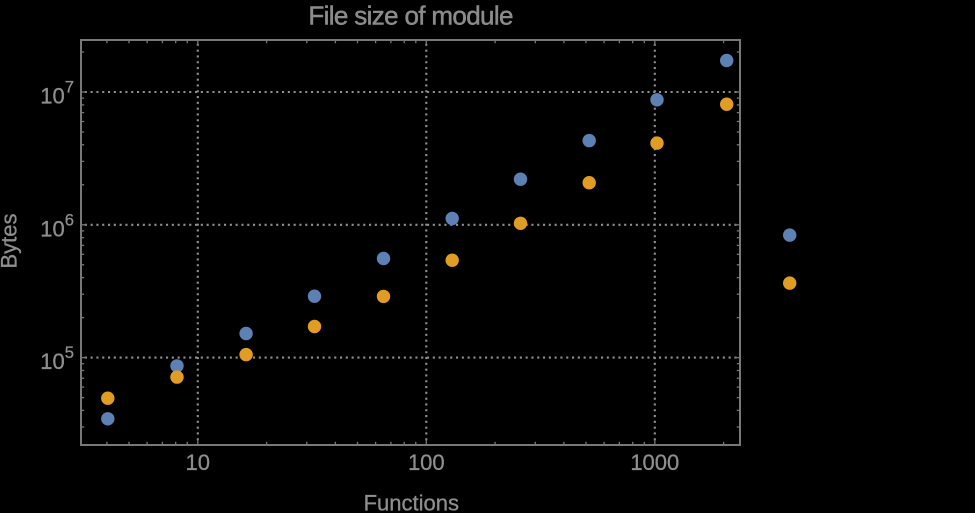 The height and width of the screenshot is (513, 975). Describe the element at coordinates (410, 16) in the screenshot. I see `svg-text: File size of module` at that location.